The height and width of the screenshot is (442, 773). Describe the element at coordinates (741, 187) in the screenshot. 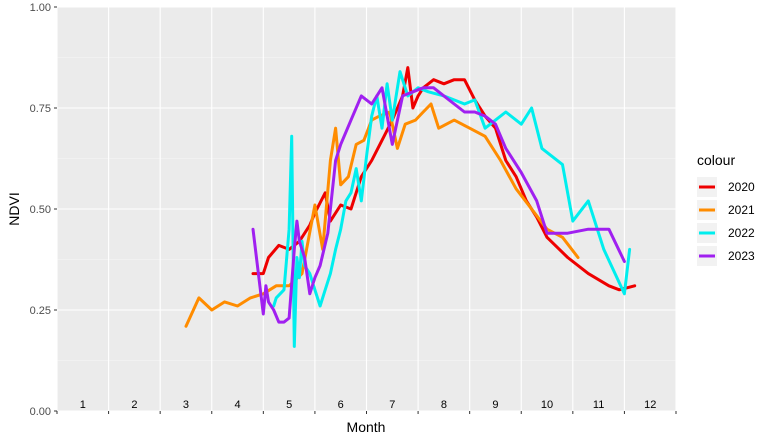

I see `legend-label-2020: 2020` at that location.